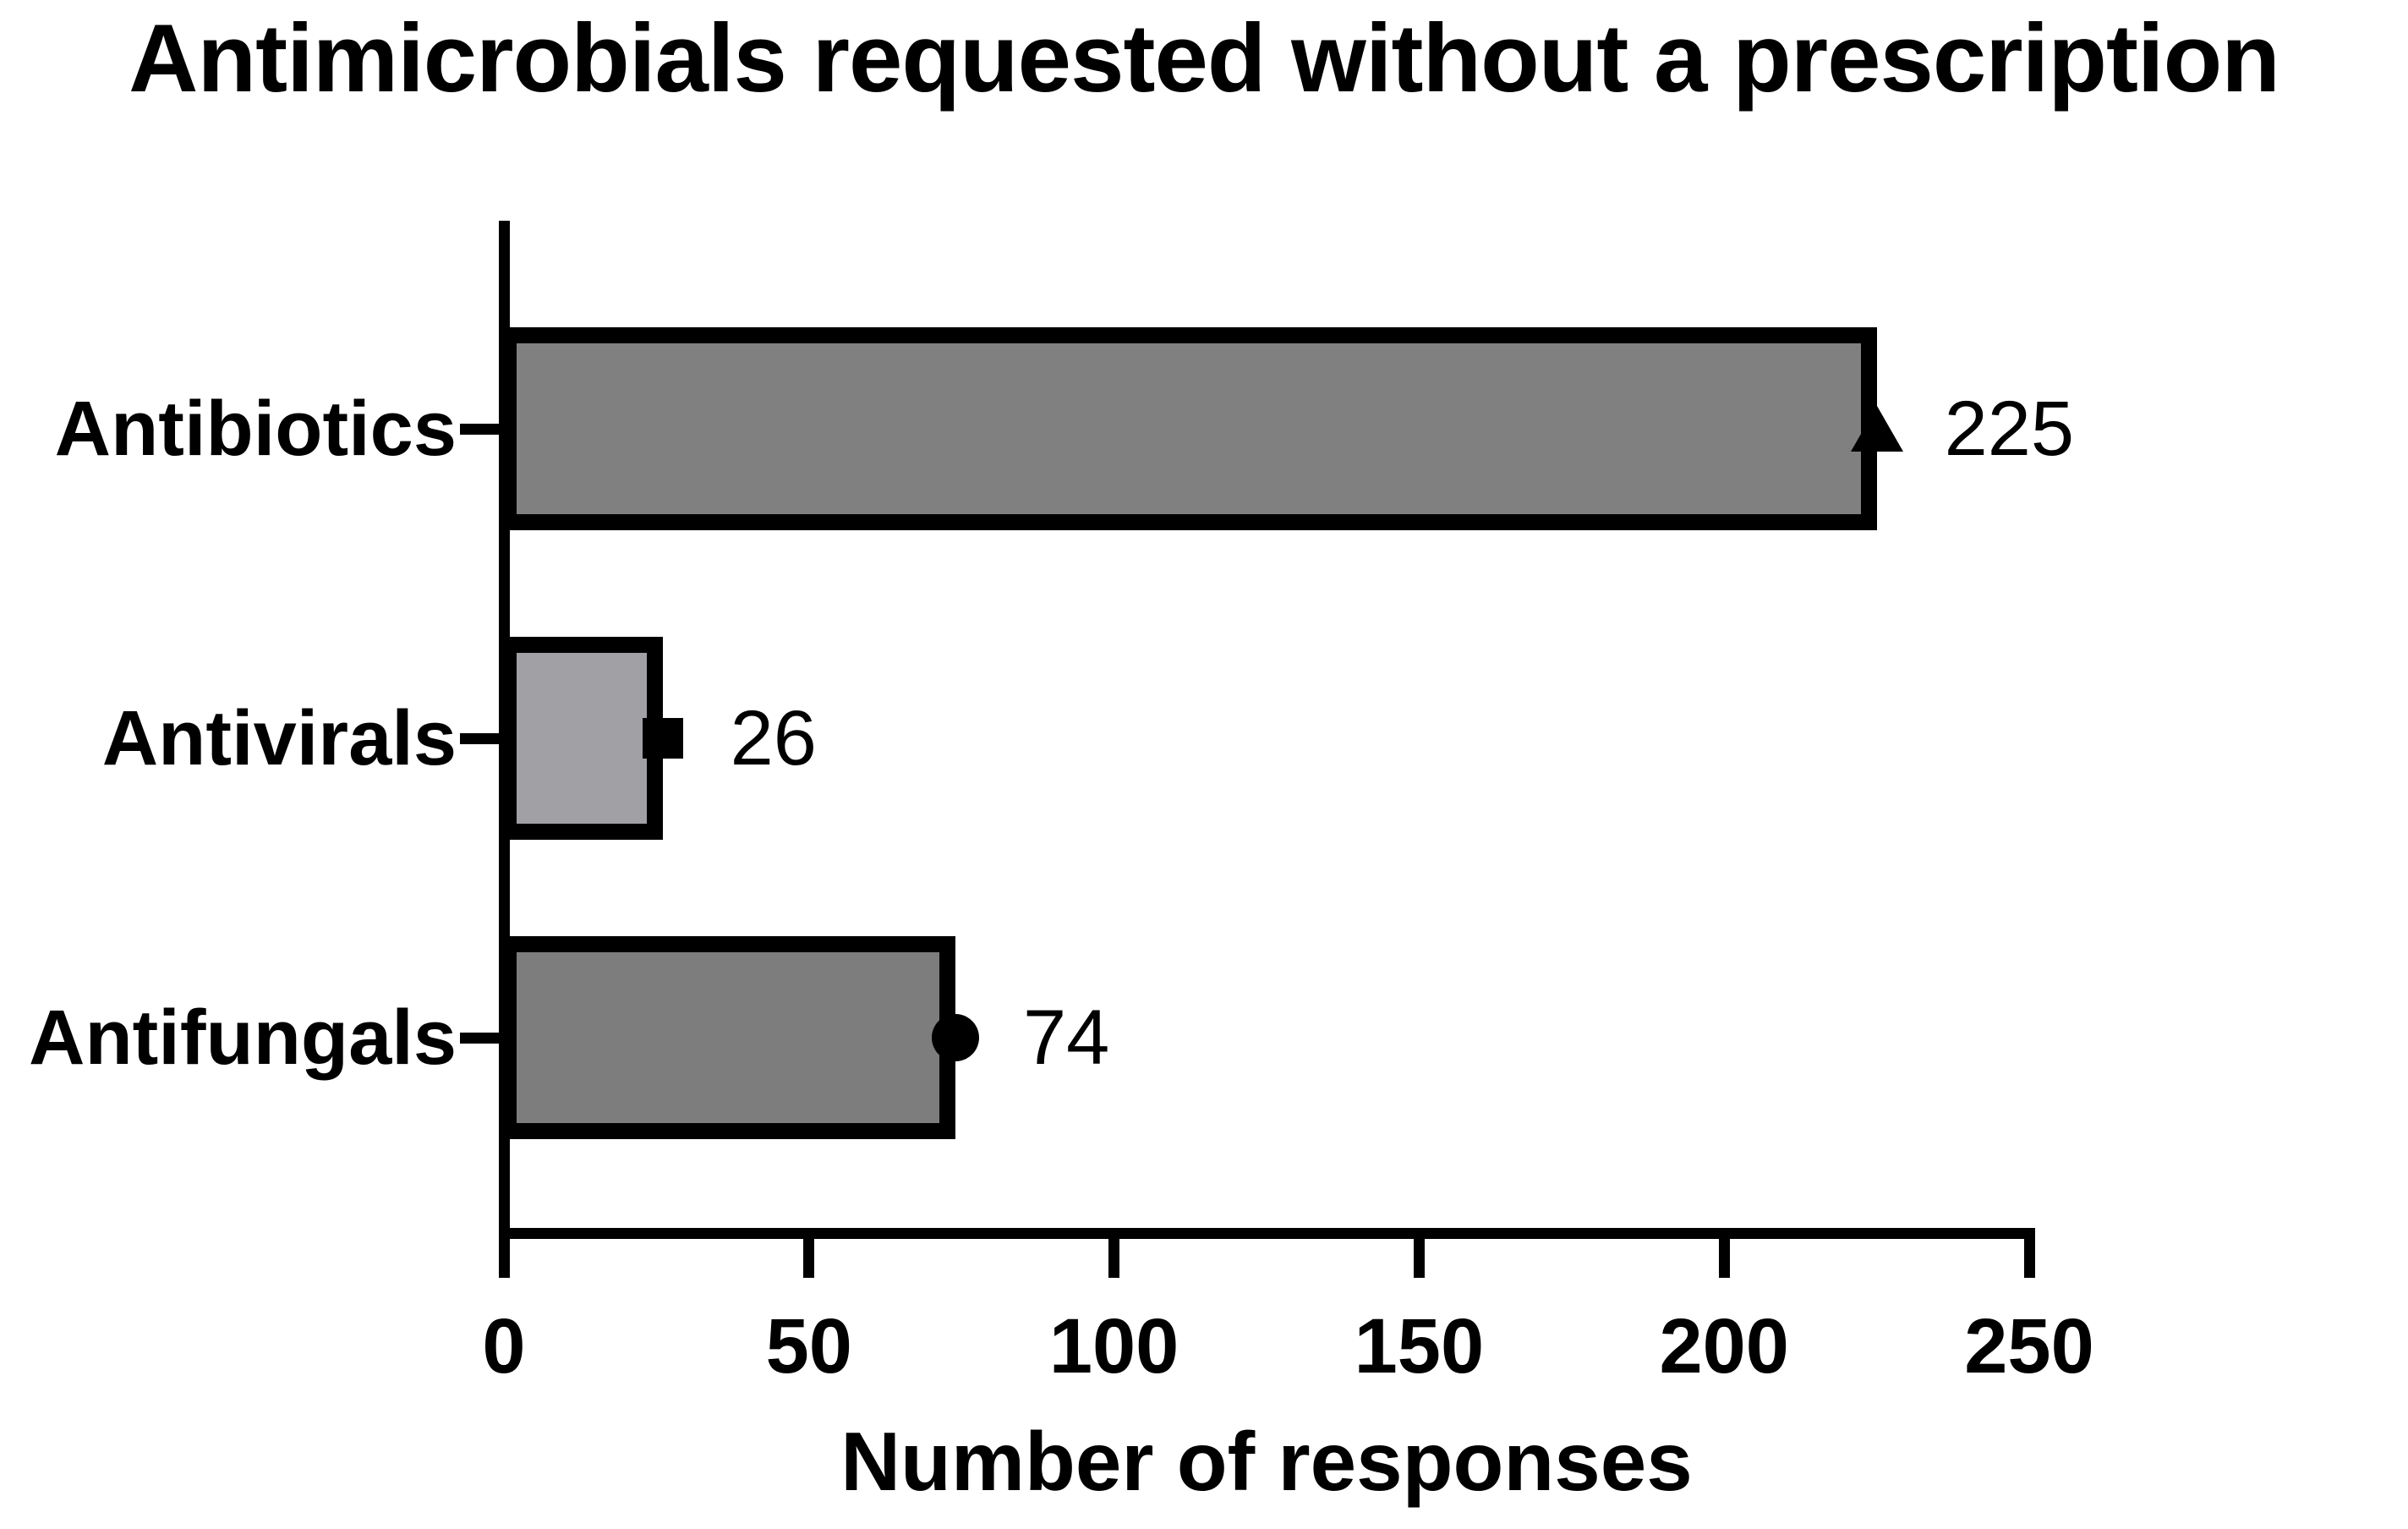 The height and width of the screenshot is (1529, 2408). Describe the element at coordinates (1066, 1038) in the screenshot. I see `value-label: 74` at that location.